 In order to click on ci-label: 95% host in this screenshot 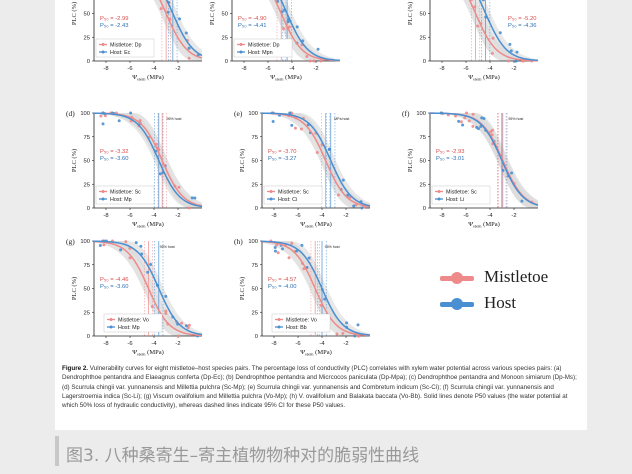, I will do `click(332, 247)`.